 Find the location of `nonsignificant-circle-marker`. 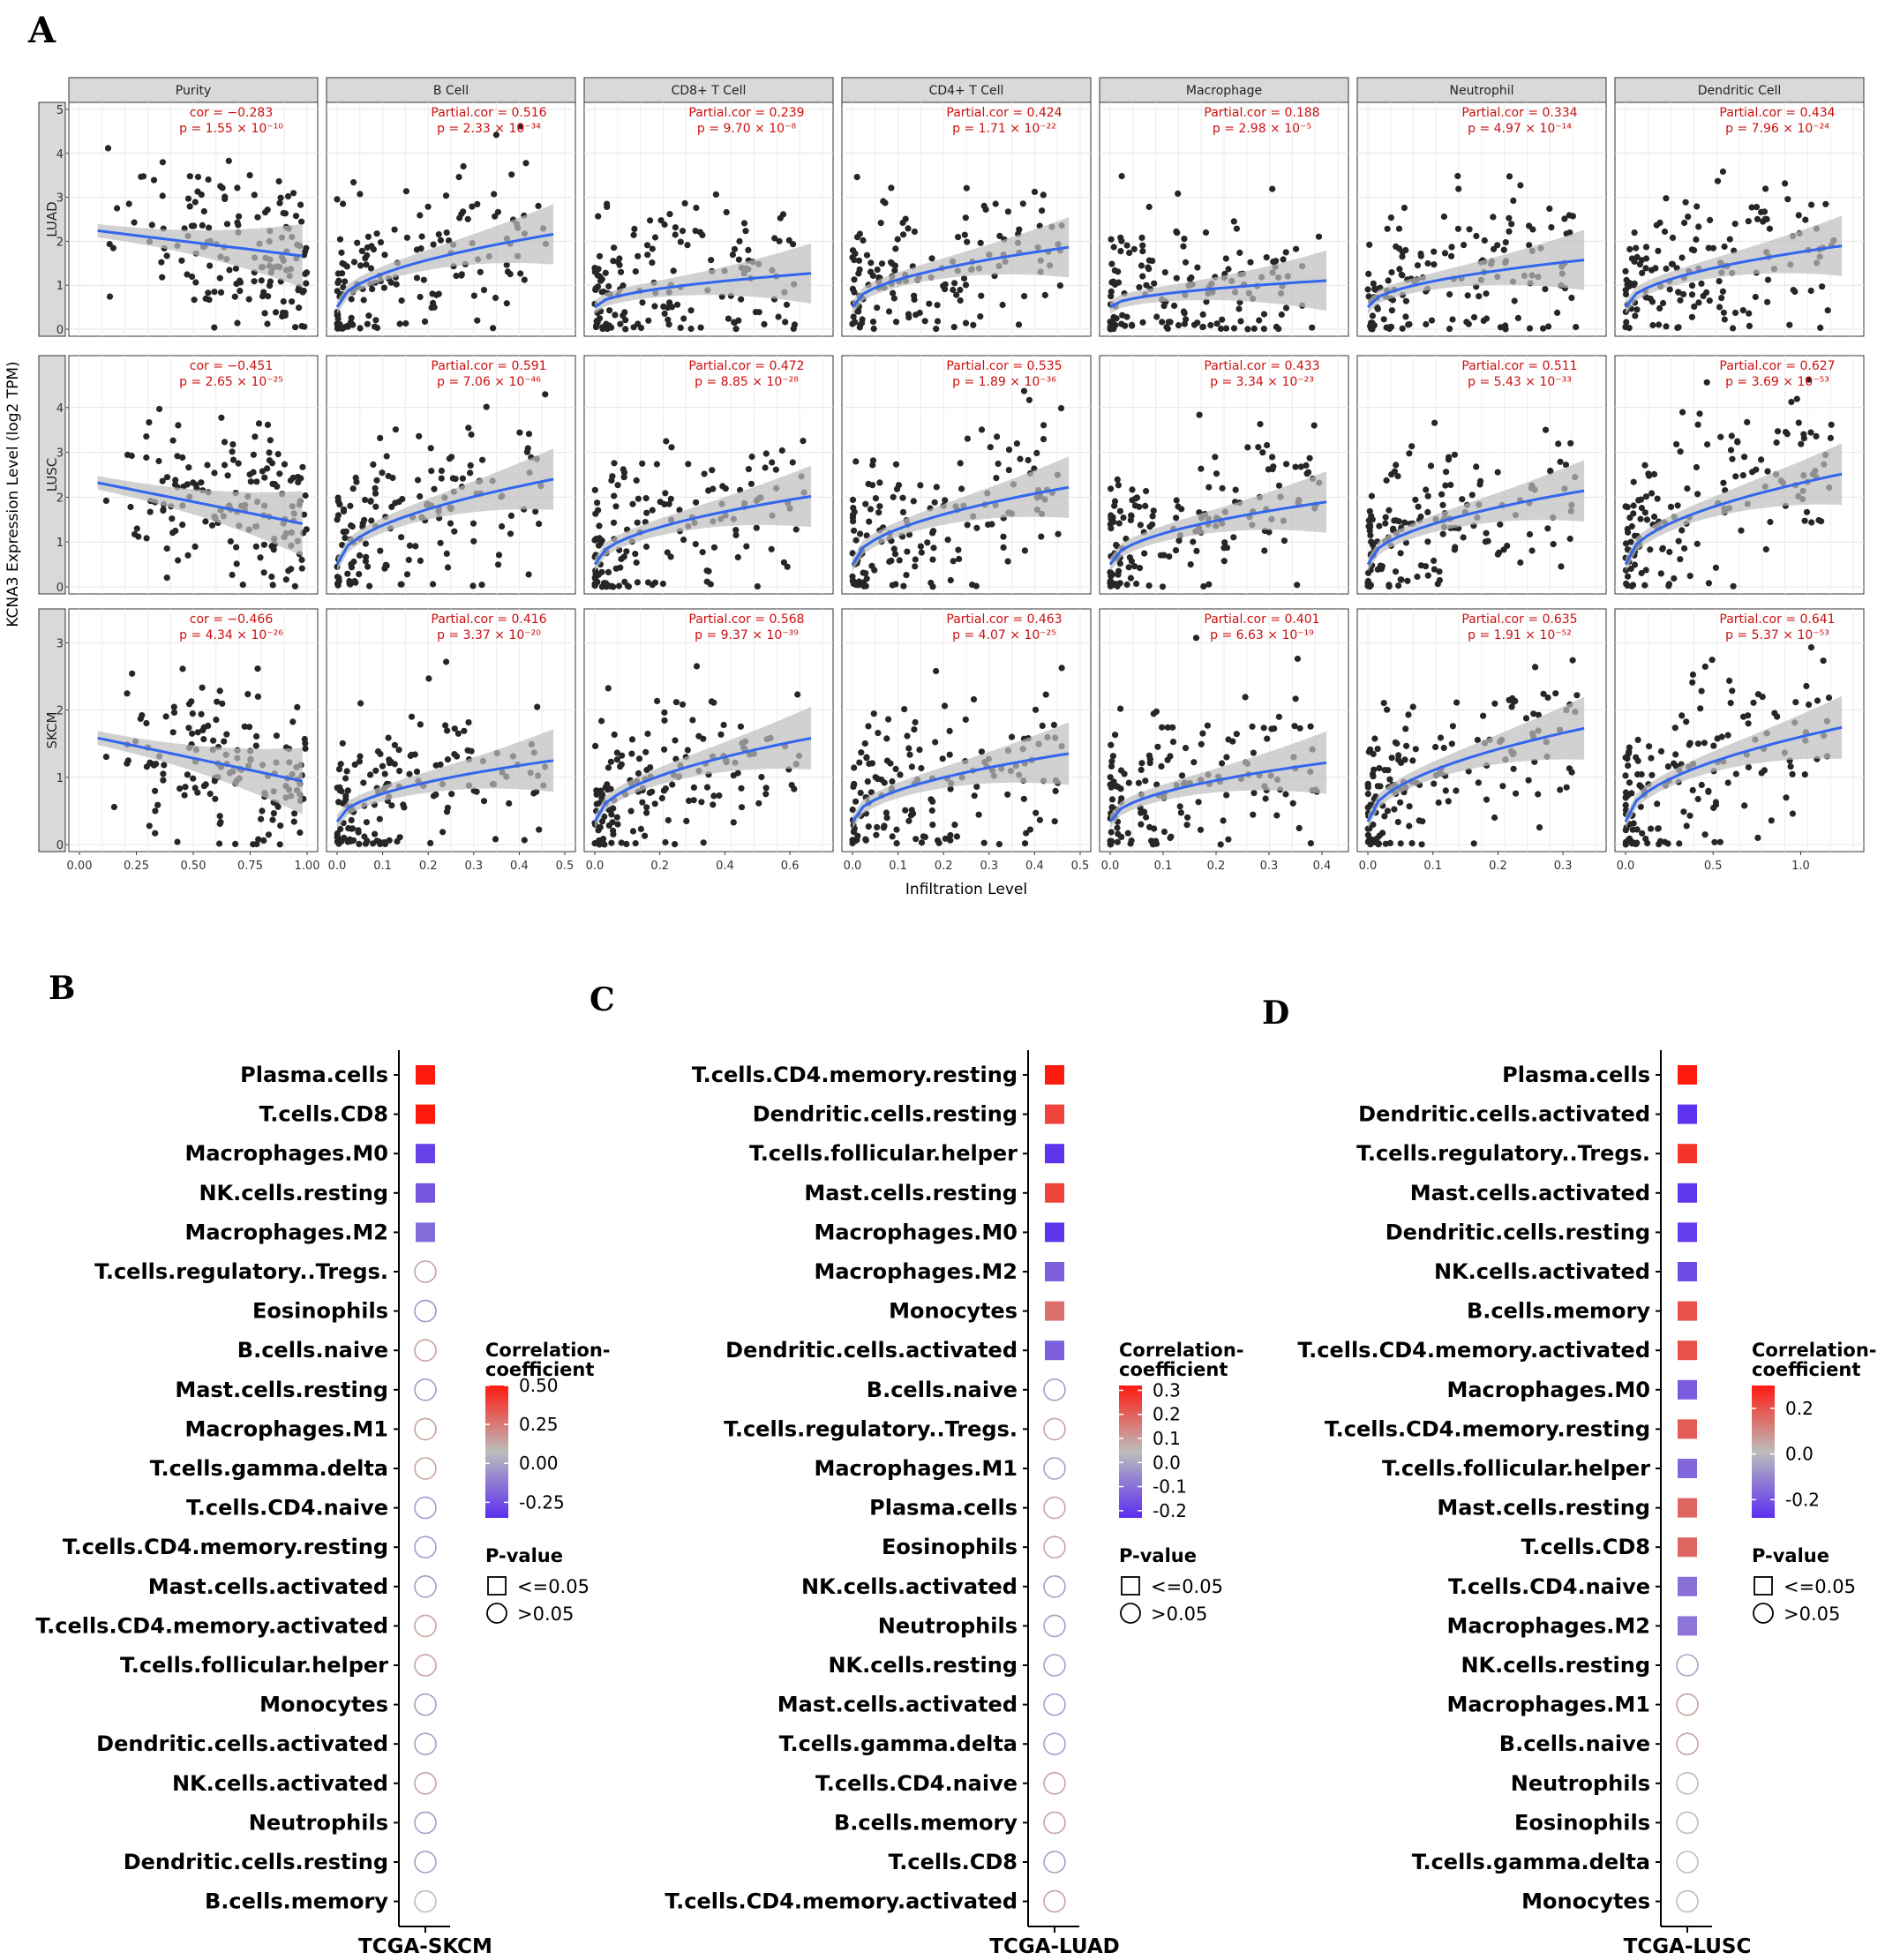

nonsignificant-circle-marker is located at coordinates (1687, 1705).